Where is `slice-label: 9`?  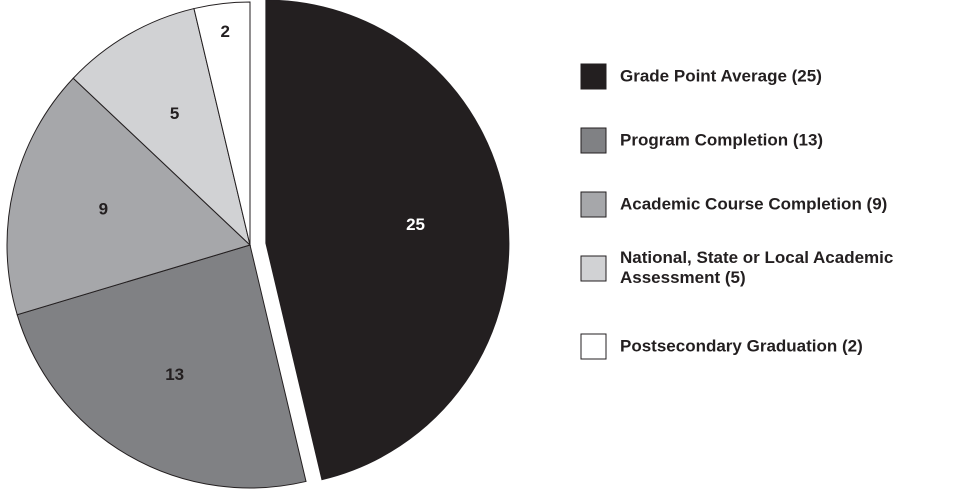
slice-label: 9 is located at coordinates (103, 209).